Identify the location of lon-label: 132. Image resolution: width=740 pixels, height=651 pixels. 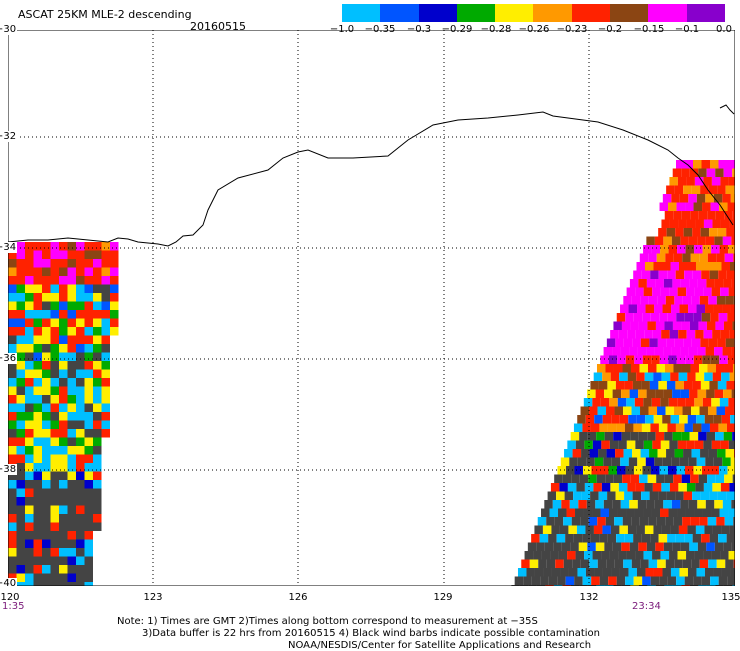
(588, 597).